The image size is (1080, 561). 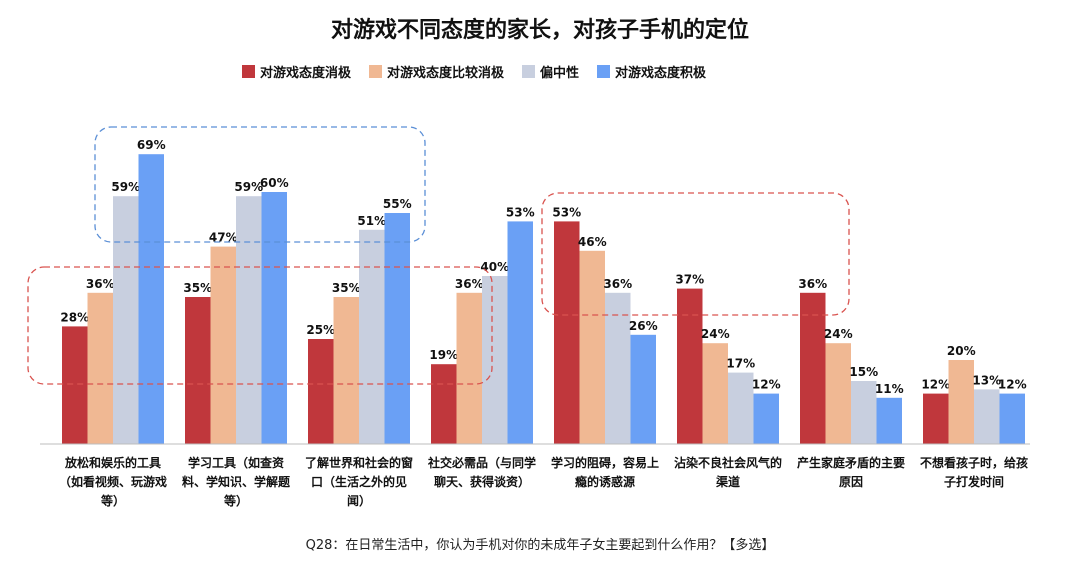 I want to click on data-label: 19%, so click(x=443, y=355).